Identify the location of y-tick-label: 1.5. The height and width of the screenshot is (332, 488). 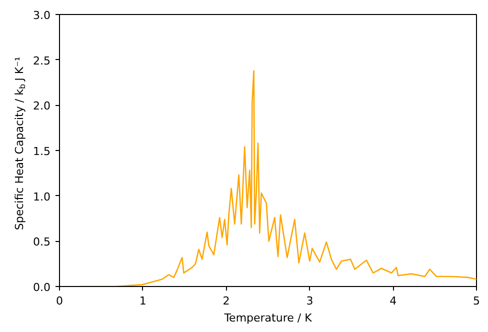
(42, 151).